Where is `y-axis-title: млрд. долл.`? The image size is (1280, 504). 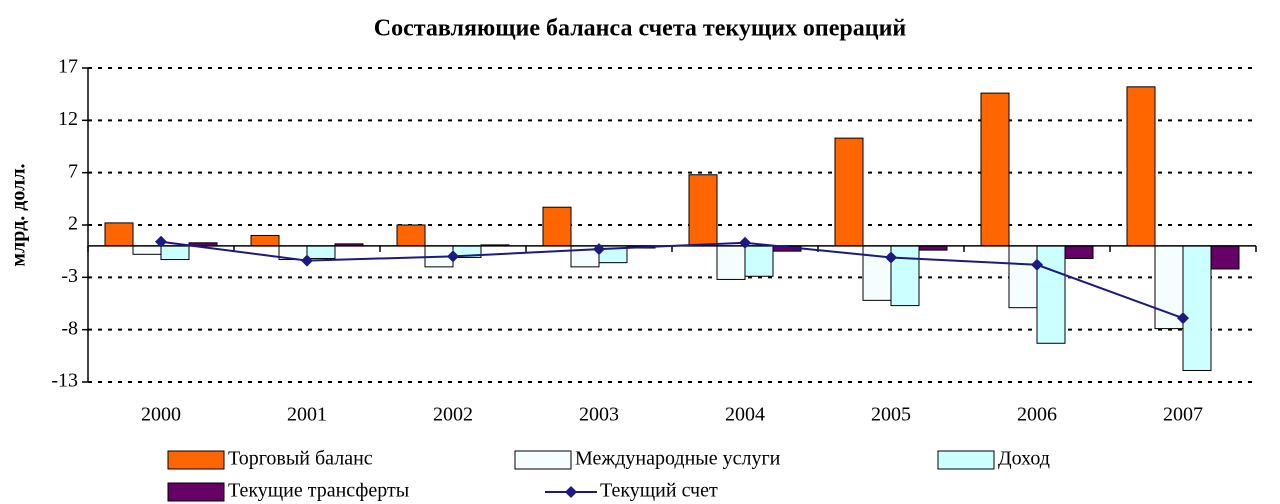
y-axis-title: млрд. долл. is located at coordinates (19, 214).